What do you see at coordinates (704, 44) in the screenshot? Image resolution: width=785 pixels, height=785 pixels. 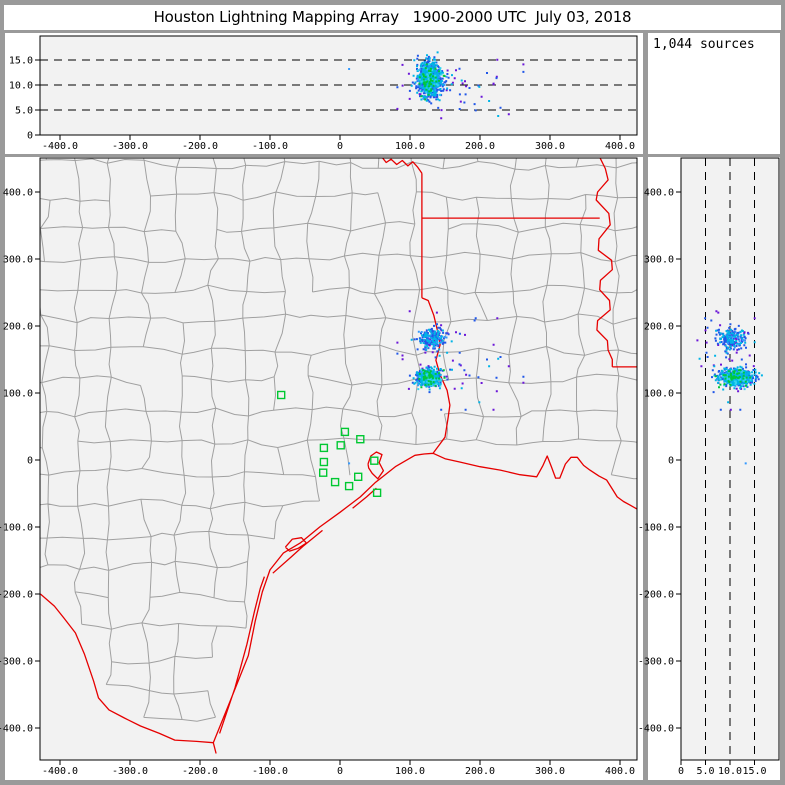 I see `source-count-label: 1,044 sources` at bounding box center [704, 44].